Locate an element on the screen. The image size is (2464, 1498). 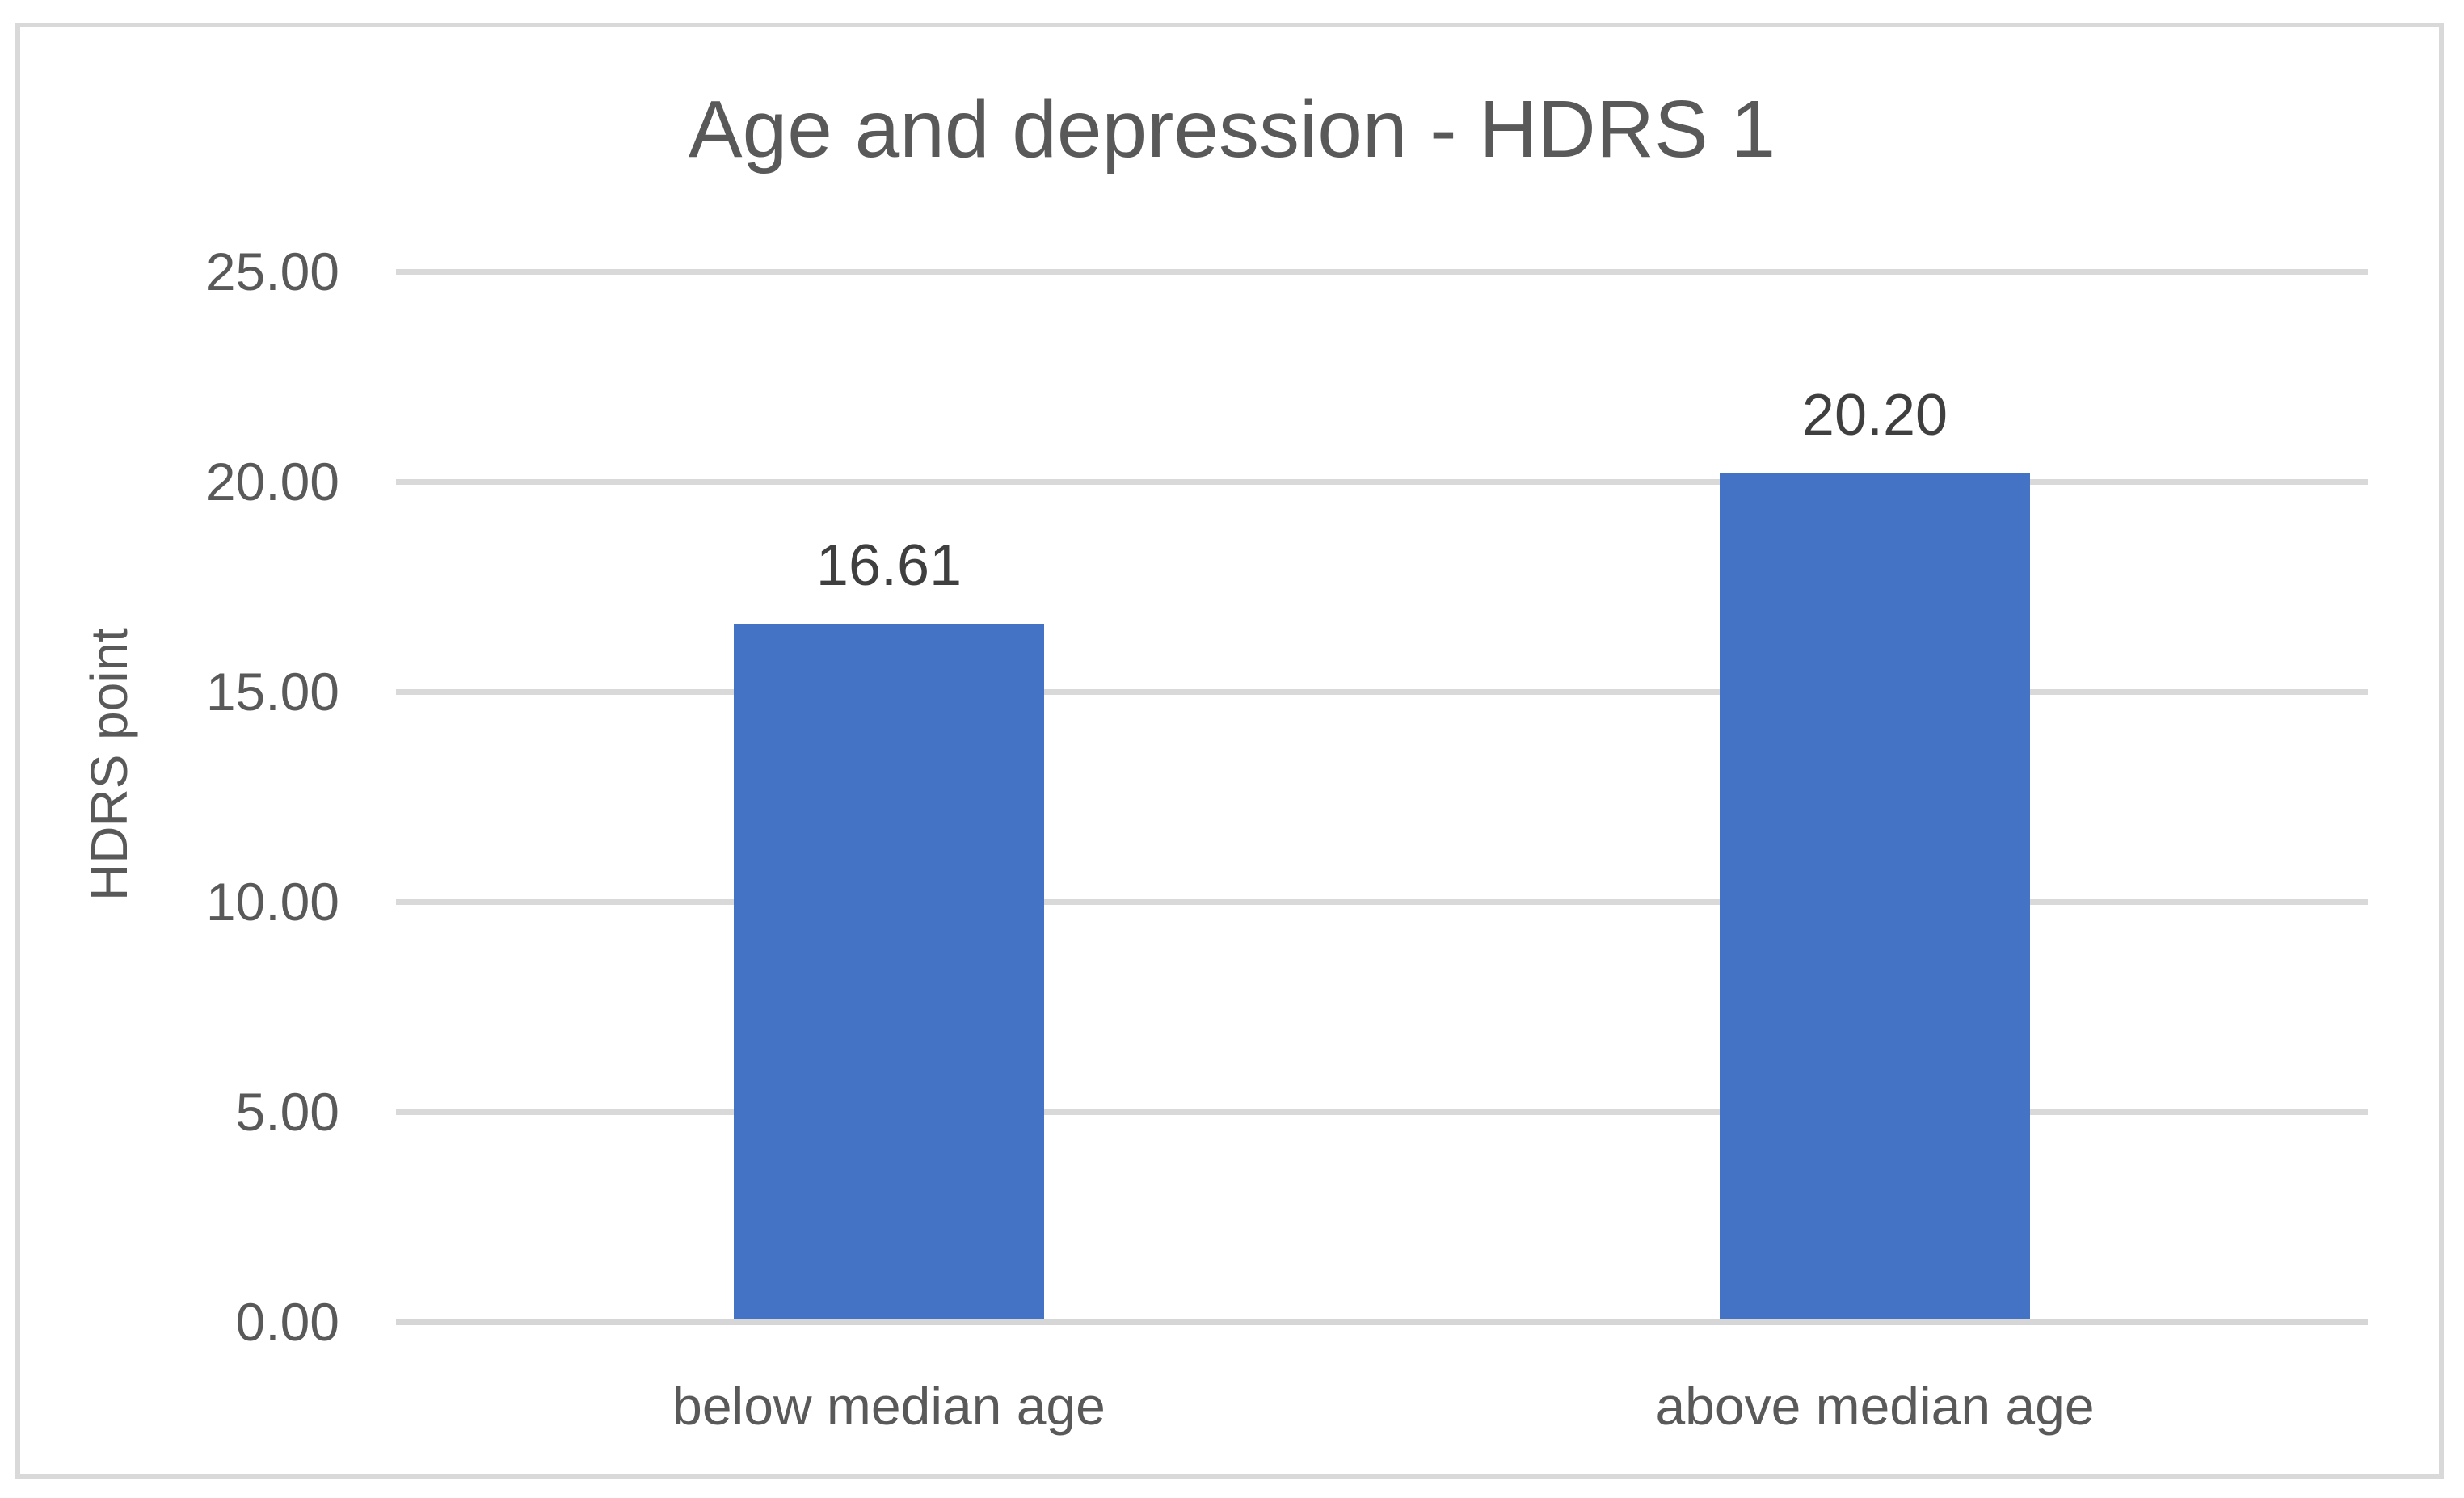
bar-below-median-age is located at coordinates (889, 973).